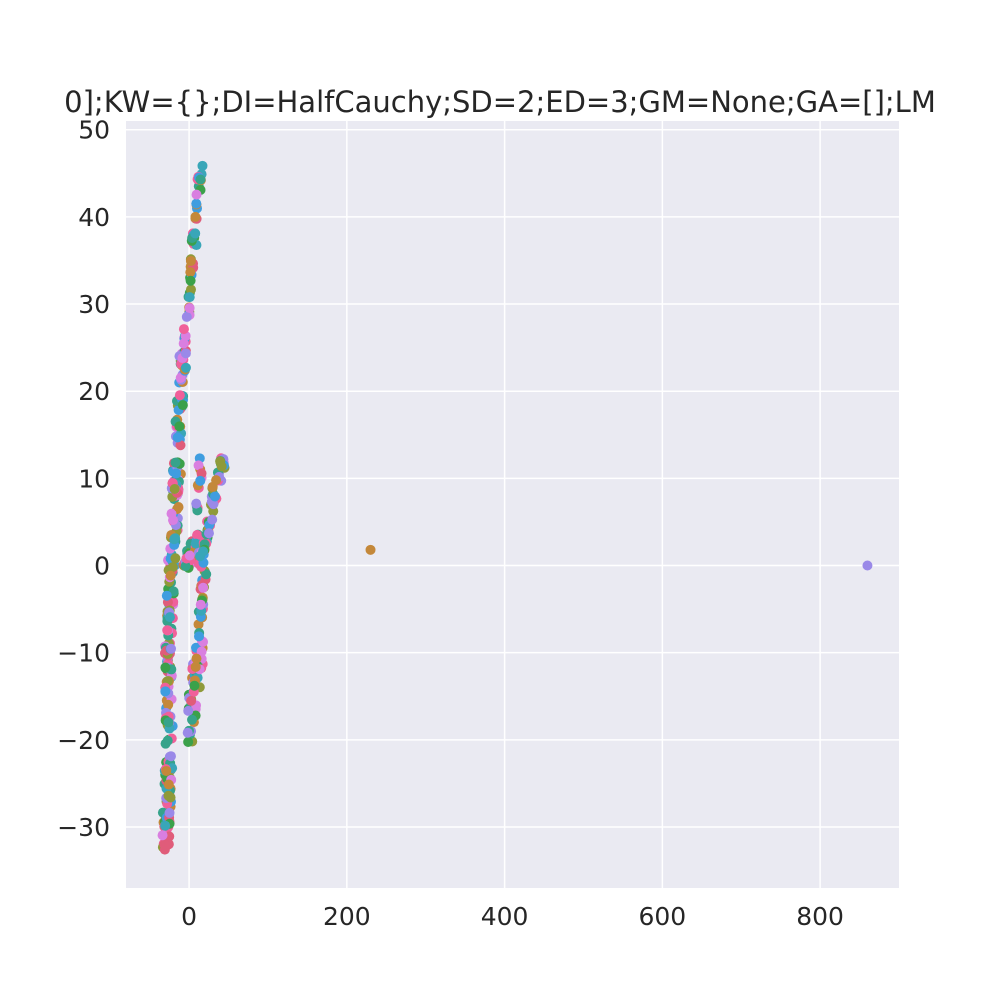 The height and width of the screenshot is (1000, 1000). Describe the element at coordinates (94, 130) in the screenshot. I see `y-tick-label: 50` at that location.